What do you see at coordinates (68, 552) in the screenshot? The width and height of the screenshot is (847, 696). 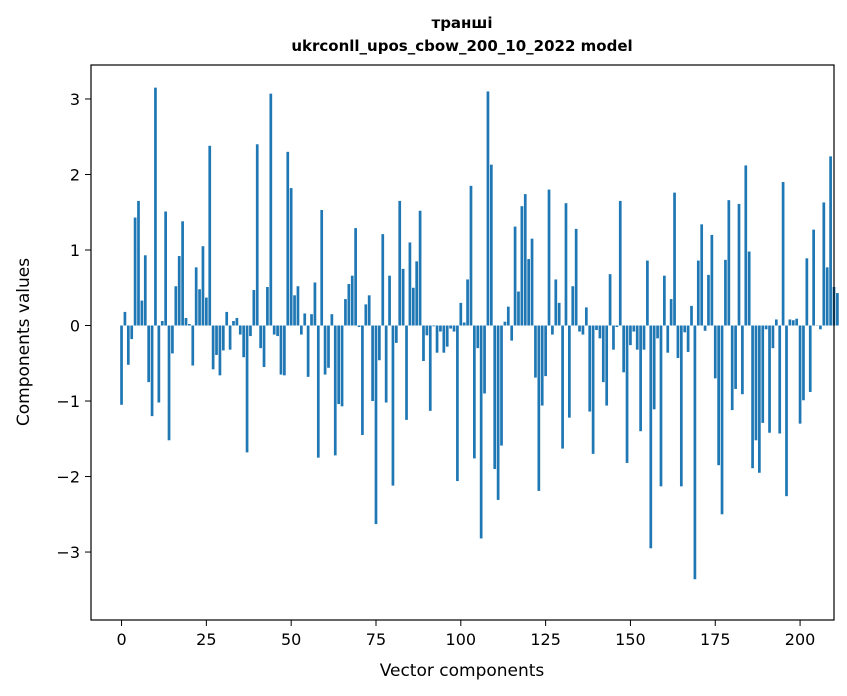 I see `y-tick-label: −3` at bounding box center [68, 552].